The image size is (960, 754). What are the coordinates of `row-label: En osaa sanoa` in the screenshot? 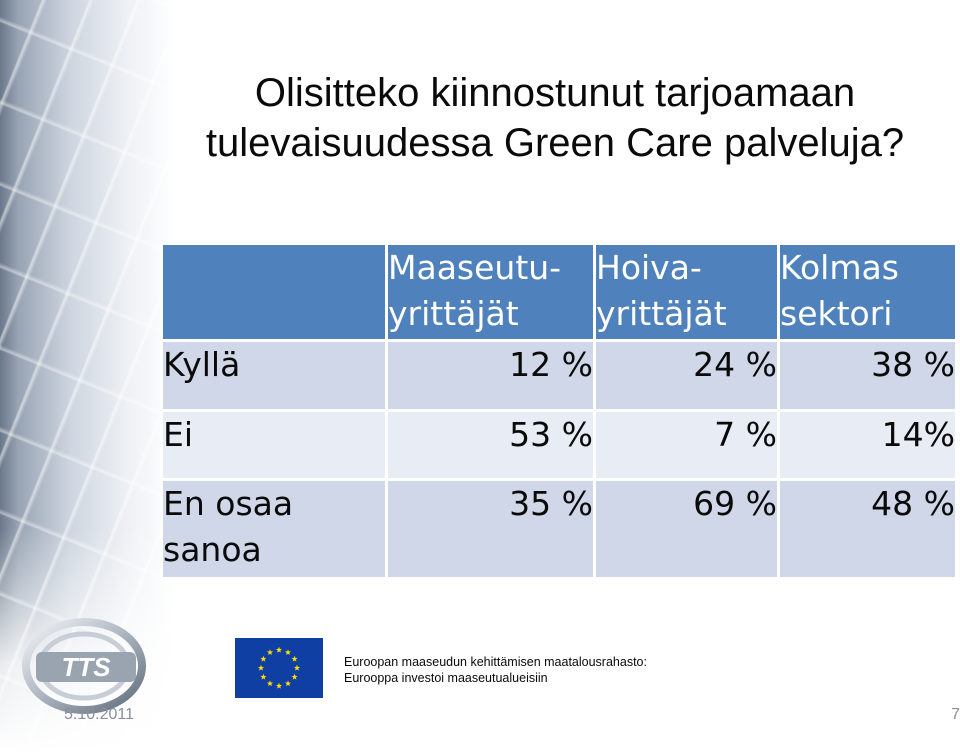 It's located at (274, 529).